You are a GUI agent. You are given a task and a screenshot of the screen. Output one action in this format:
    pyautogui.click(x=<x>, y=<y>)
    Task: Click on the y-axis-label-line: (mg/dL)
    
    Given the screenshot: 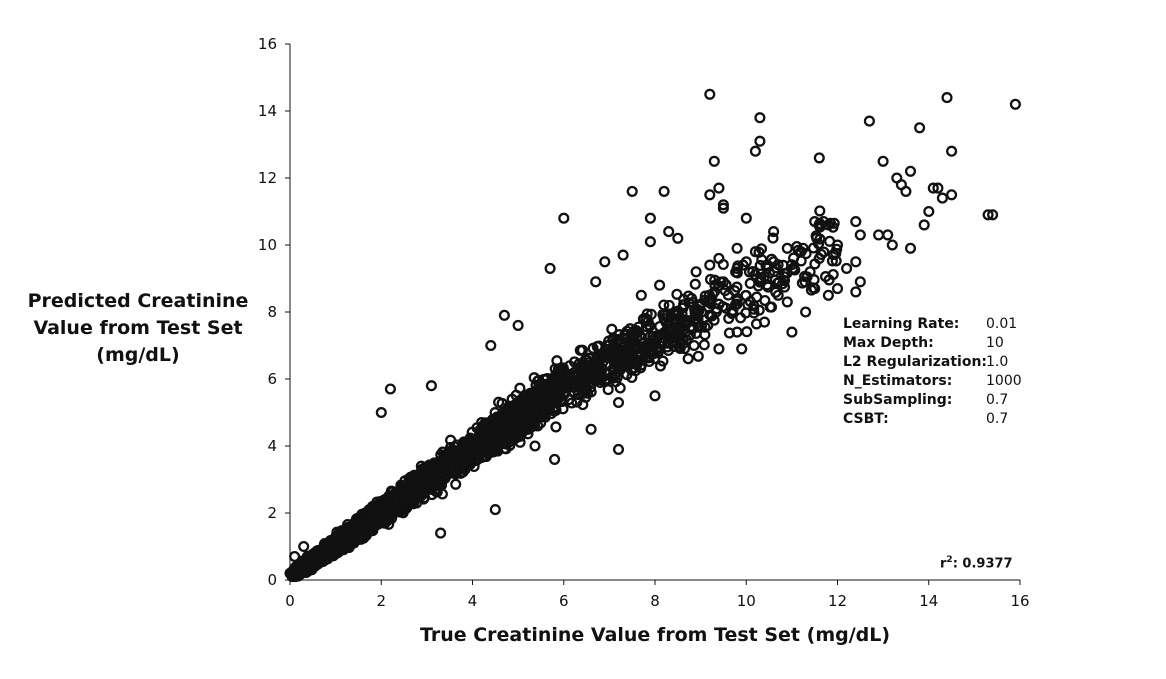 What is the action you would take?
    pyautogui.click(x=138, y=355)
    